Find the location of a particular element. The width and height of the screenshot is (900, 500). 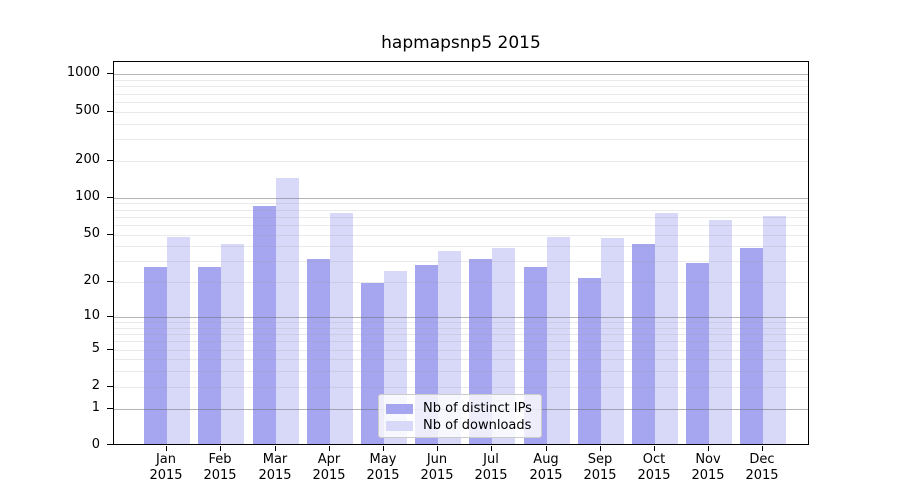

x-tick-label-dec: Dec 2015 is located at coordinates (762, 468).